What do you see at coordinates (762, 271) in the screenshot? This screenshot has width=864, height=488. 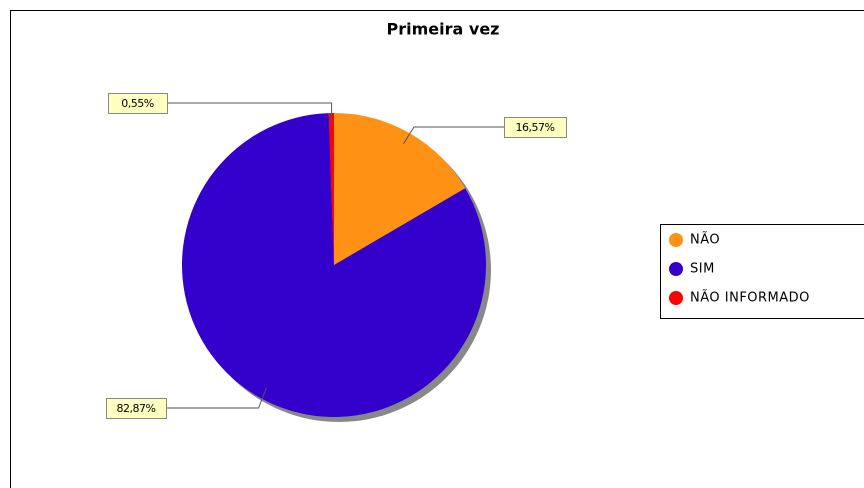 I see `legend-box` at bounding box center [762, 271].